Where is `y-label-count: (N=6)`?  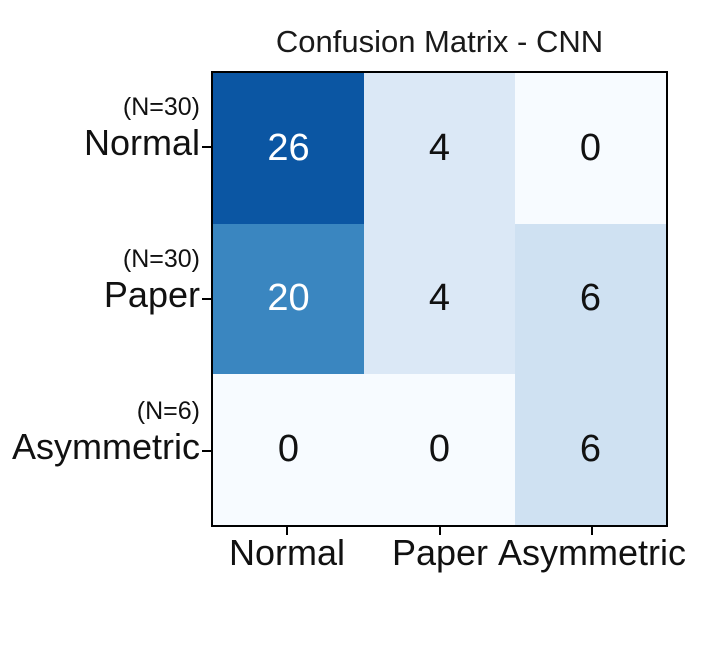
y-label-count: (N=6) is located at coordinates (168, 411).